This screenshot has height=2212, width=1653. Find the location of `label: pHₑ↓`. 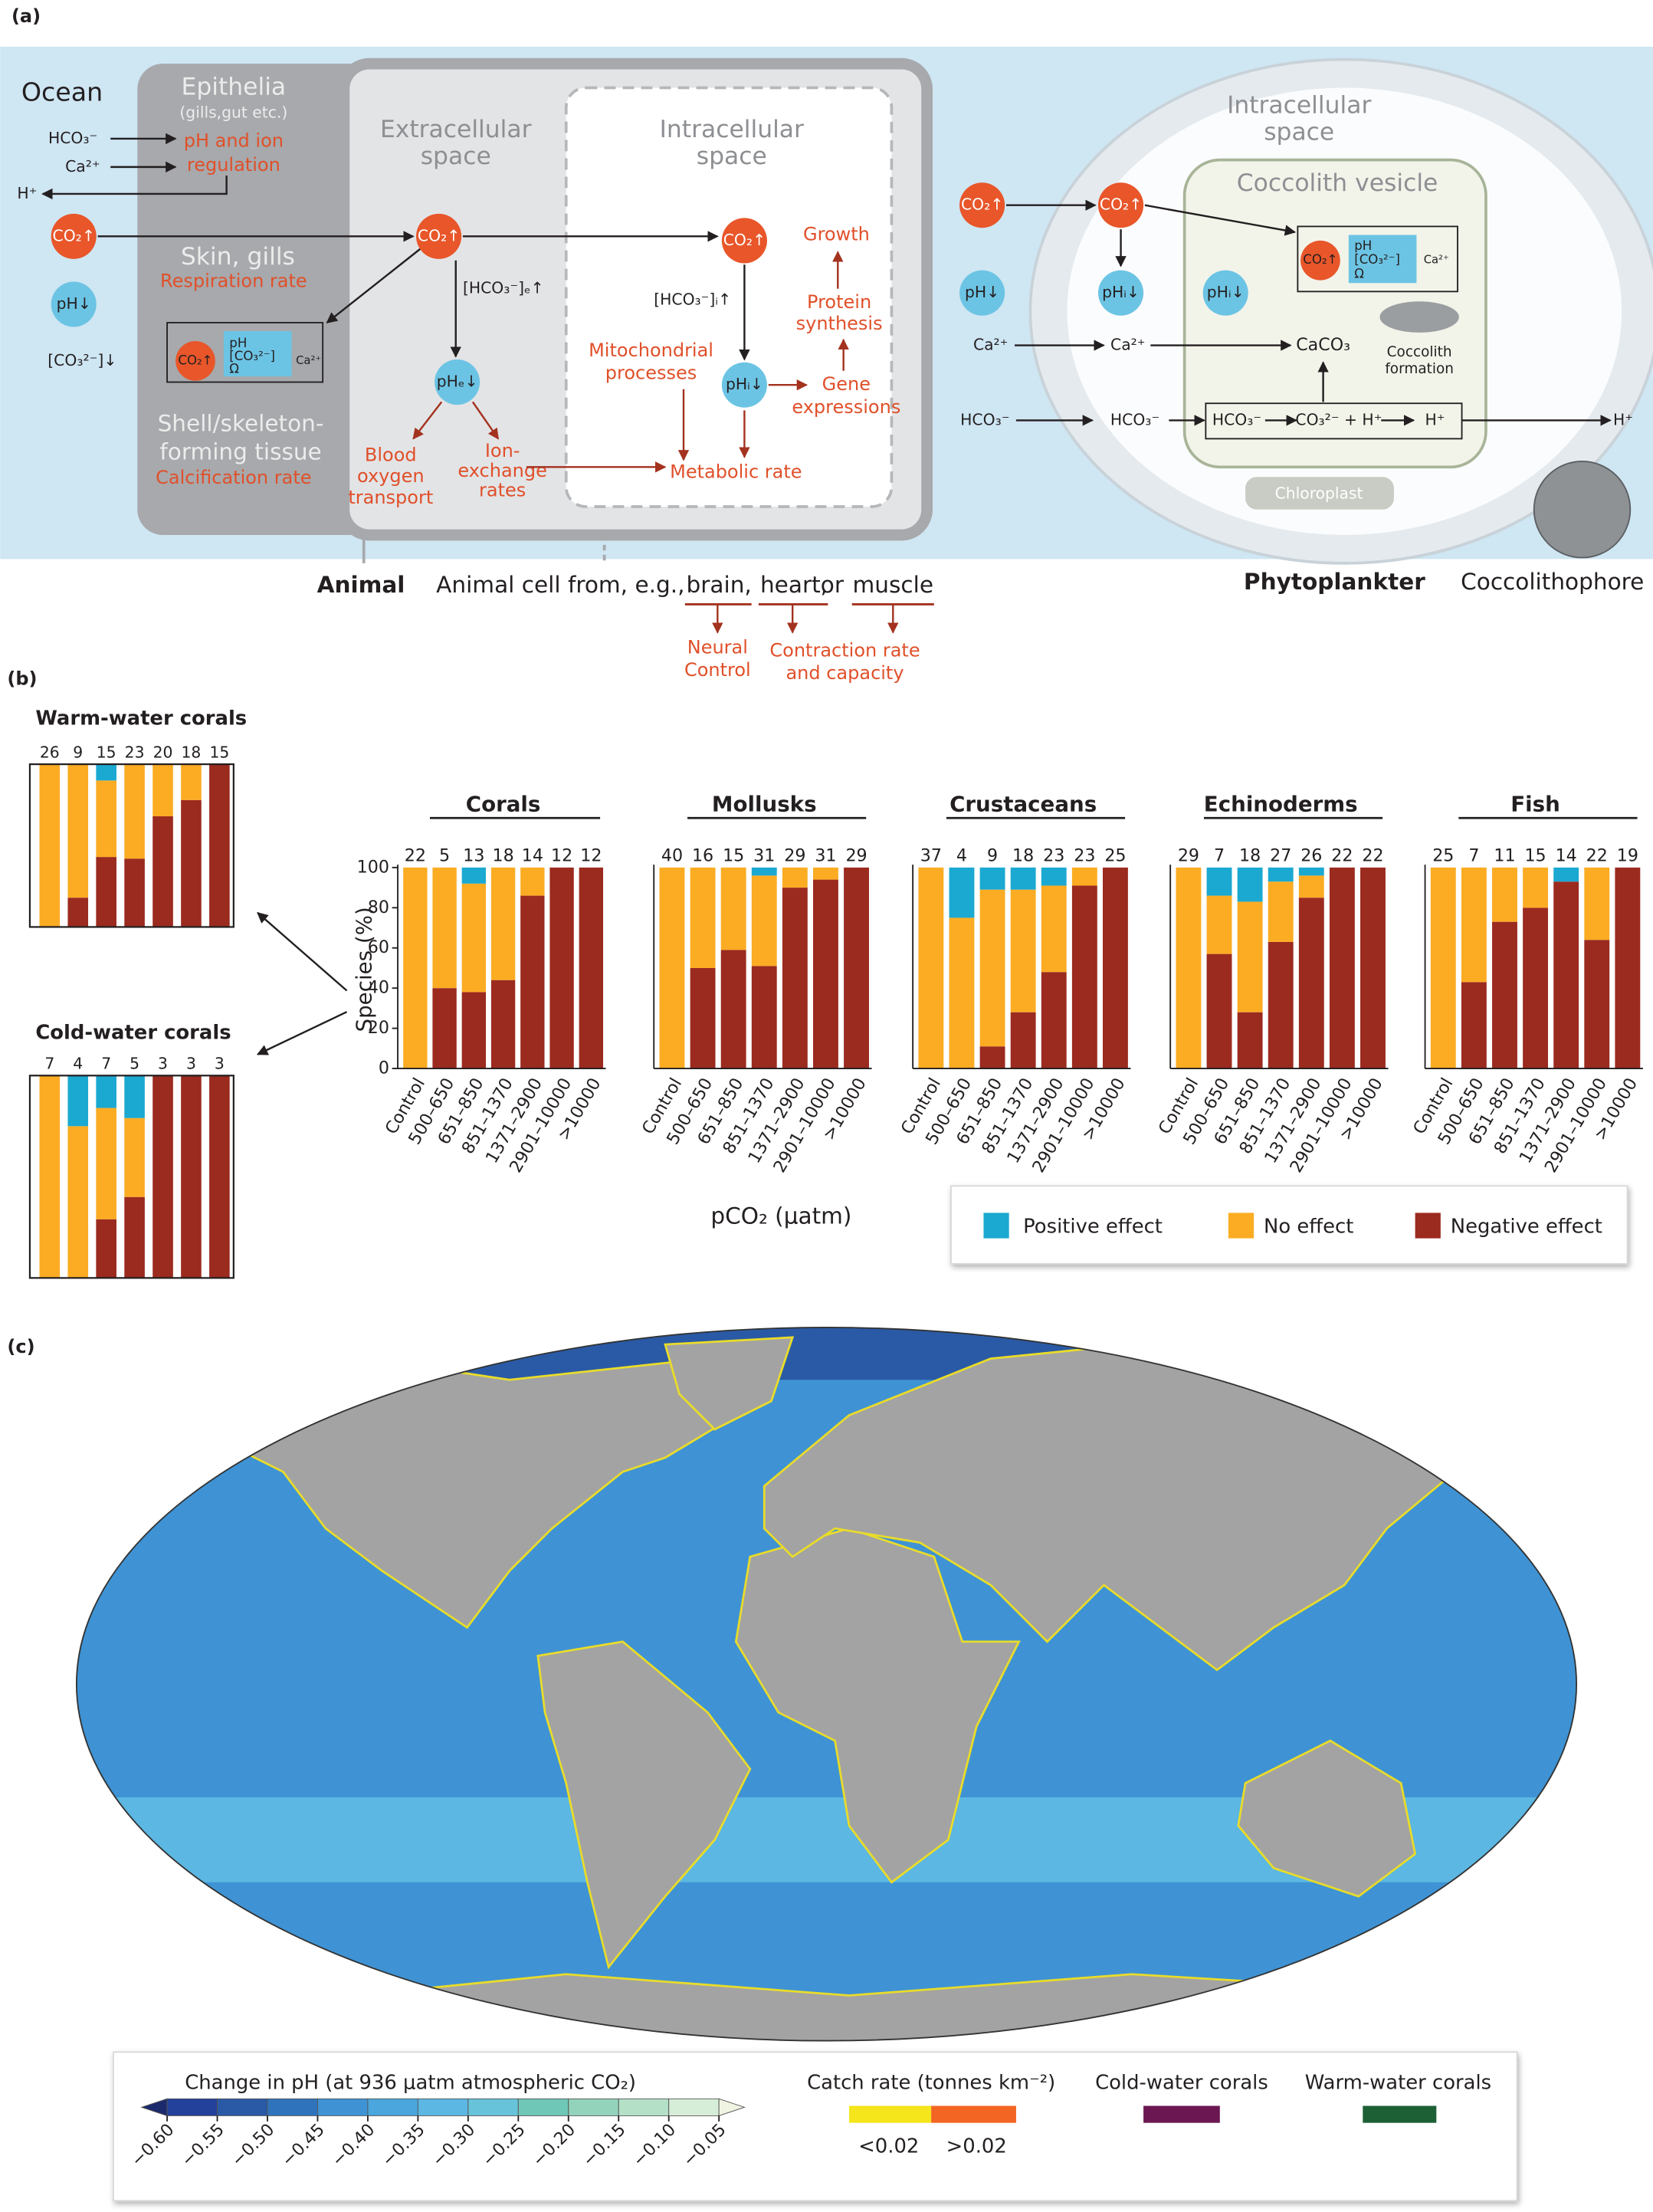

label: pHₑ↓ is located at coordinates (457, 381).